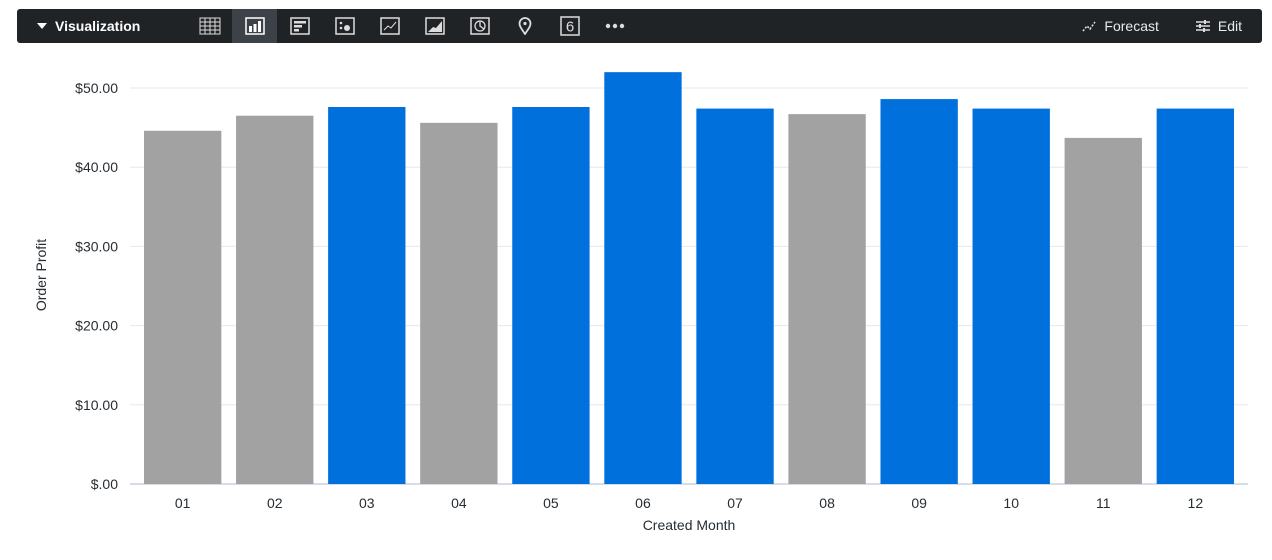 The height and width of the screenshot is (560, 1272). I want to click on x-tick-label: 09, so click(919, 503).